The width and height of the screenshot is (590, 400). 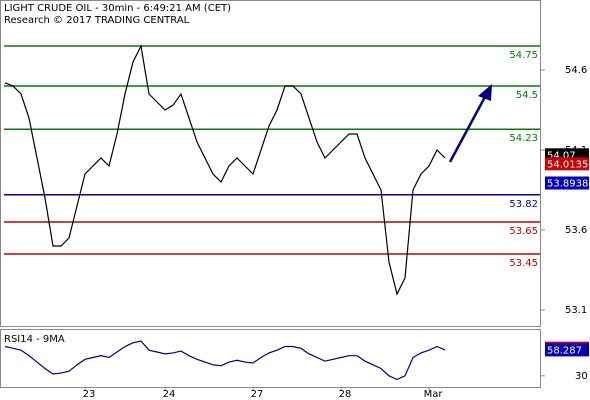 What do you see at coordinates (523, 55) in the screenshot?
I see `level-label: 54.75` at bounding box center [523, 55].